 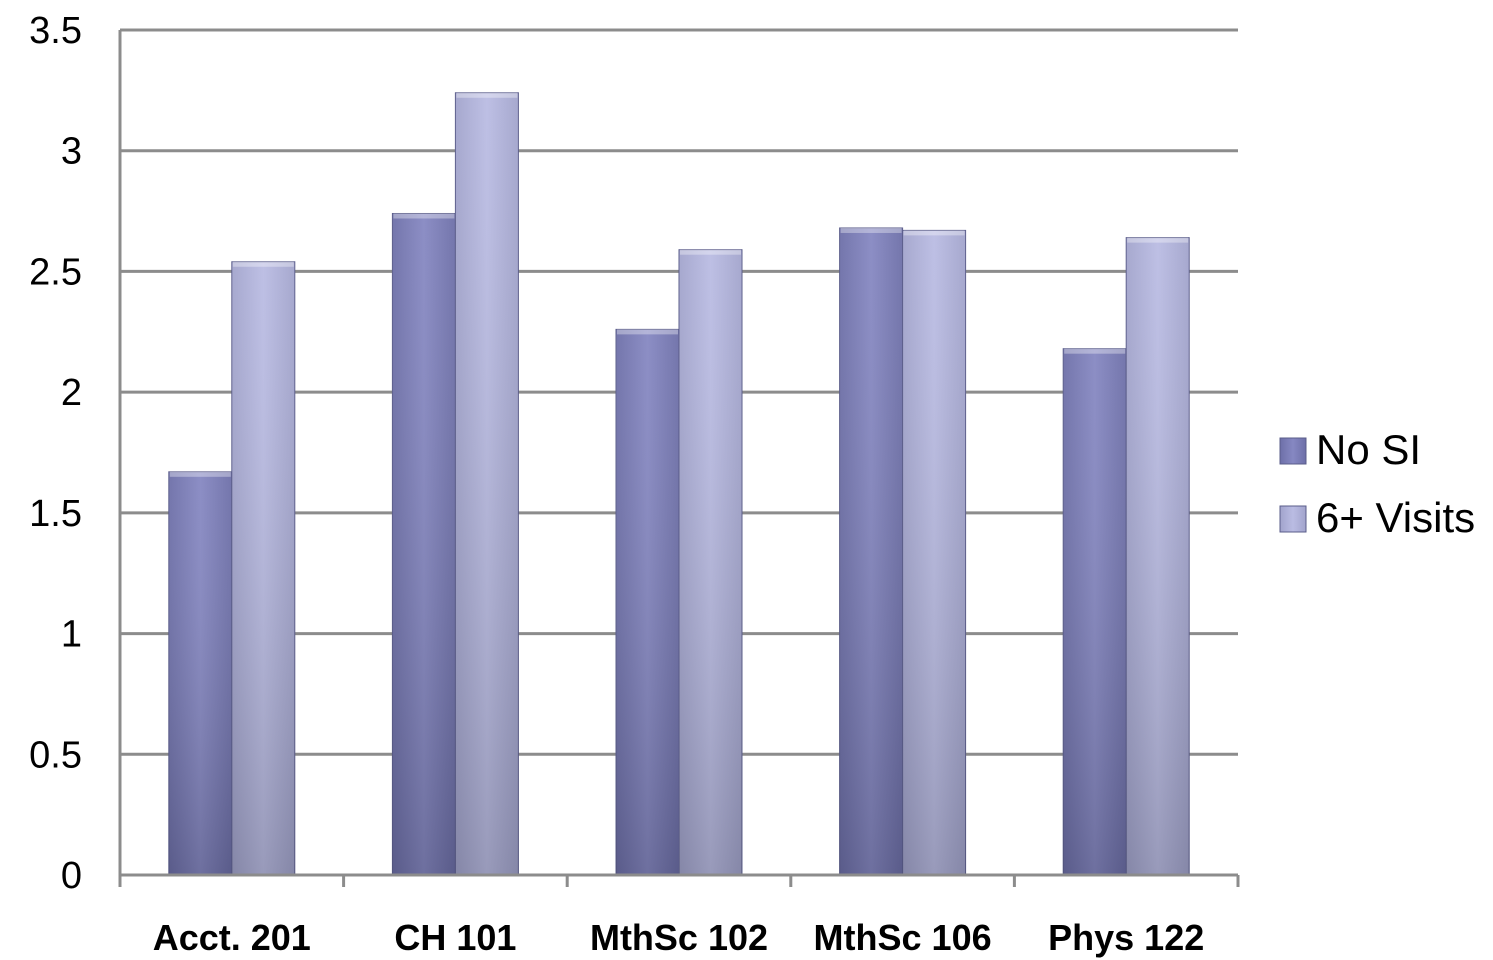 What do you see at coordinates (55, 31) in the screenshot?
I see `y-tick-label: 3.5` at bounding box center [55, 31].